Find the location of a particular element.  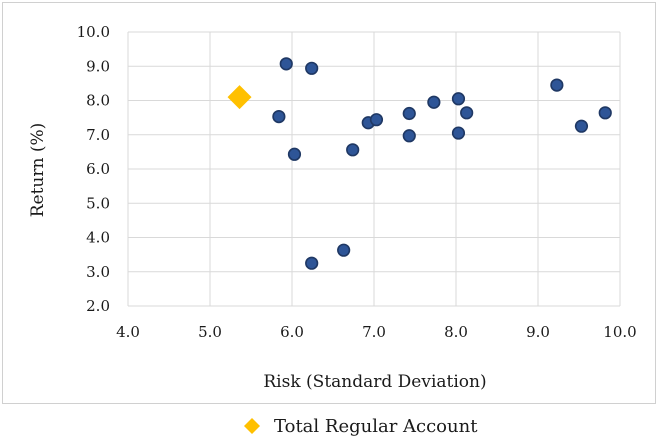

x-tick-label: 7.0 is located at coordinates (374, 332).